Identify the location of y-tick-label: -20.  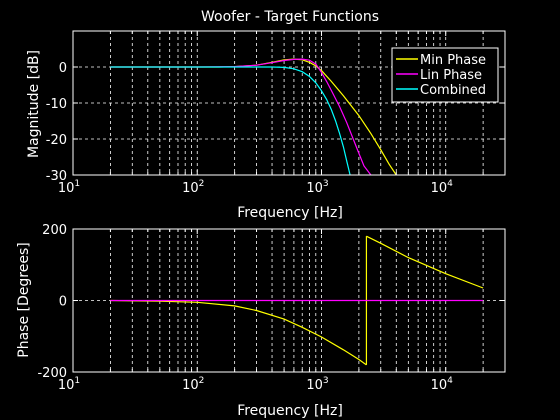
(56, 140).